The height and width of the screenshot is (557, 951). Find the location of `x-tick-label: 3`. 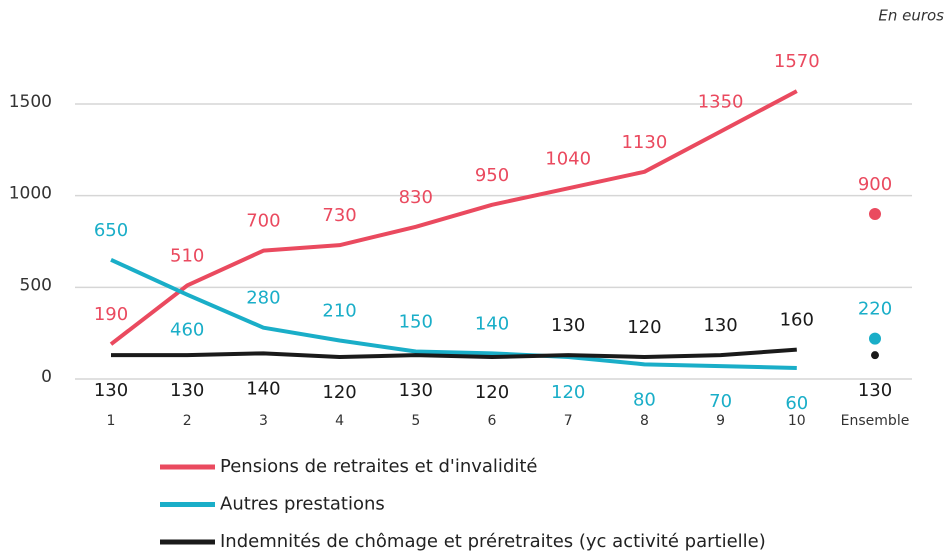

x-tick-label: 3 is located at coordinates (263, 421).